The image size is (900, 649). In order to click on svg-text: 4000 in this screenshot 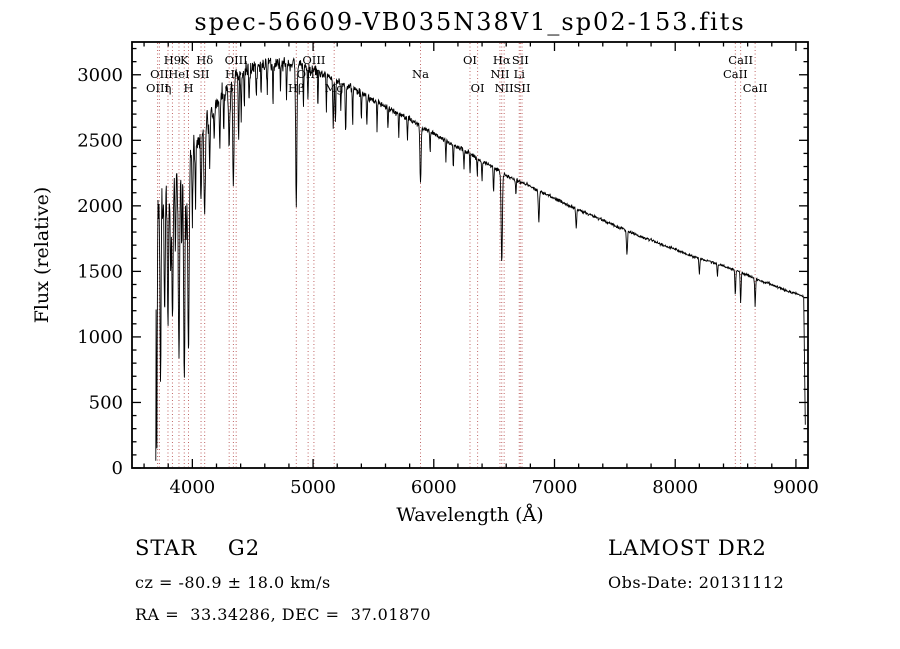, I will do `click(192, 487)`.